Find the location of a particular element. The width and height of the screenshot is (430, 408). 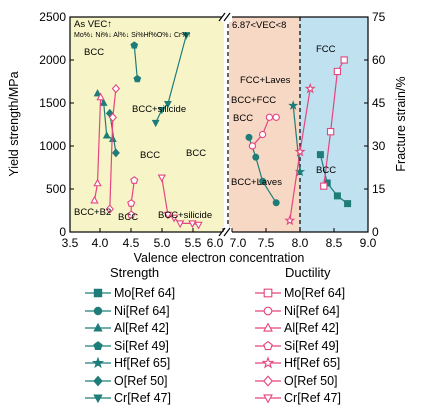

annotation-bcc-4: BCC is located at coordinates (196, 153).